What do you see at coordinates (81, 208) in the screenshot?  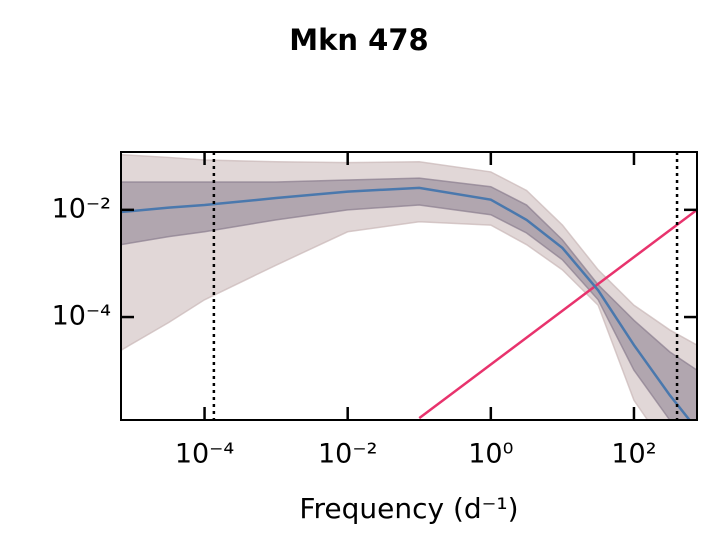 I see `y-tick-label: 10⁻²` at bounding box center [81, 208].